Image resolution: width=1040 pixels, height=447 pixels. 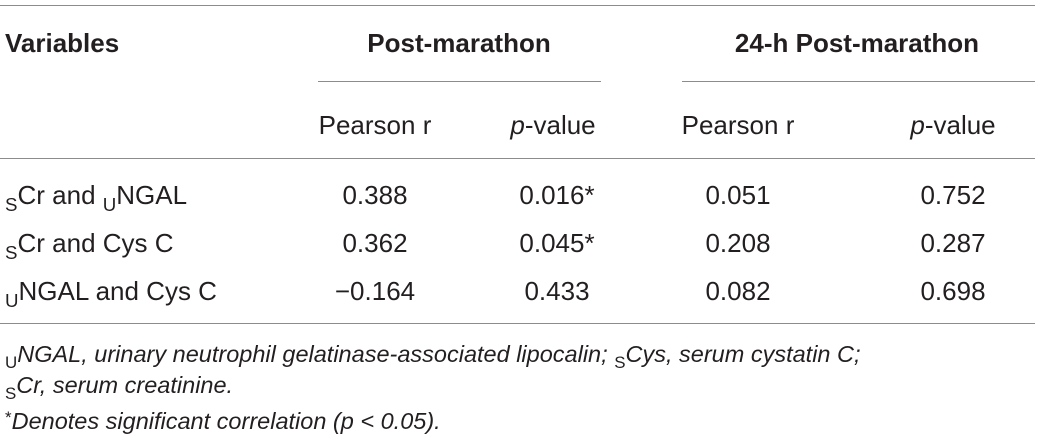 What do you see at coordinates (62, 43) in the screenshot?
I see `header-variables: Variables` at bounding box center [62, 43].